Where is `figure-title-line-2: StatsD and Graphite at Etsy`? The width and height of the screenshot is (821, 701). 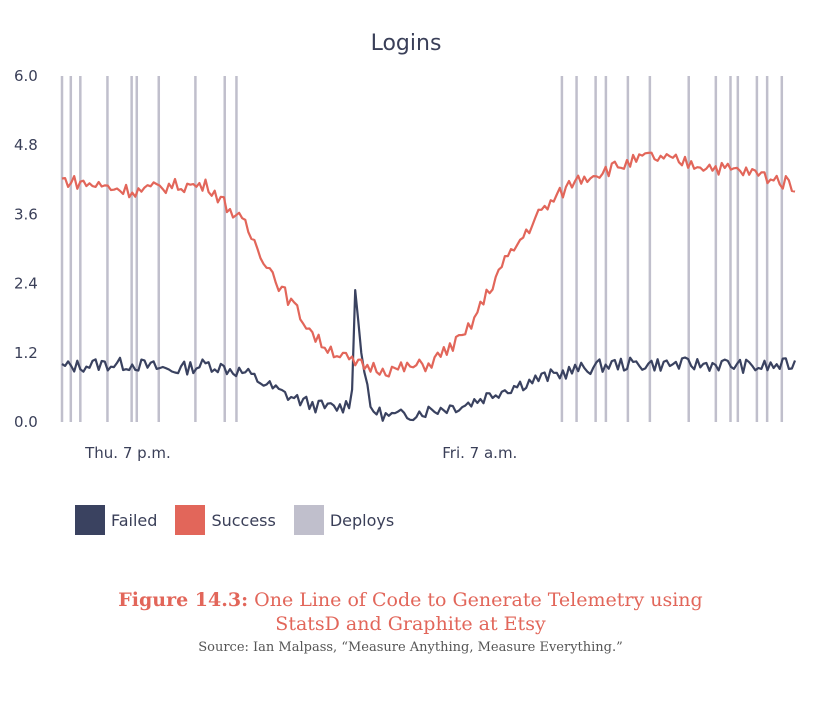 figure-title-line-2: StatsD and Graphite at Etsy is located at coordinates (410, 624).